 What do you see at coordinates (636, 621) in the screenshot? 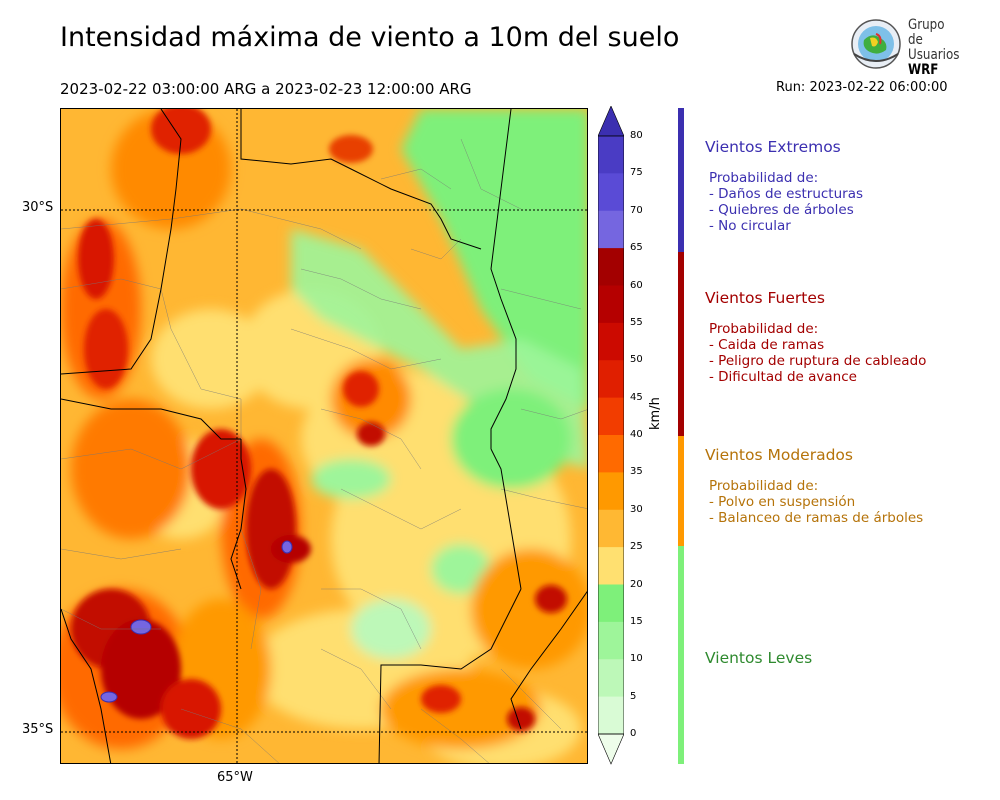
I see `colorbar-tick-label: 15` at bounding box center [636, 621].